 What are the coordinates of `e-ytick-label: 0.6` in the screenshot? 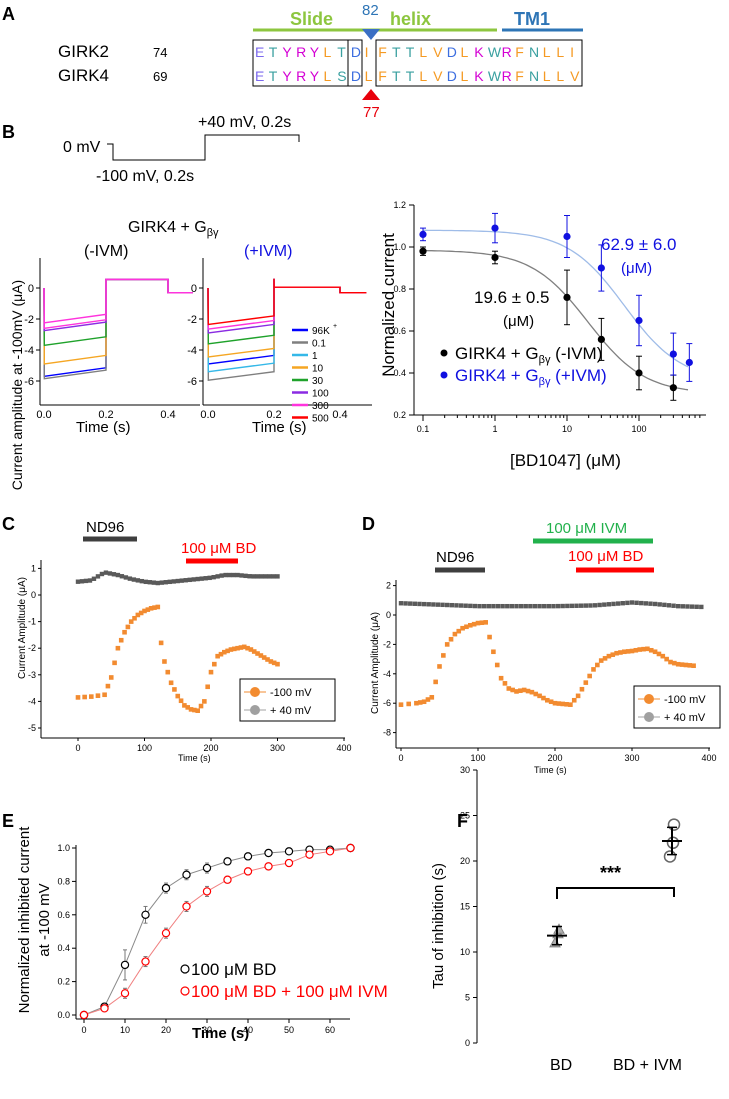 It's located at (63, 915).